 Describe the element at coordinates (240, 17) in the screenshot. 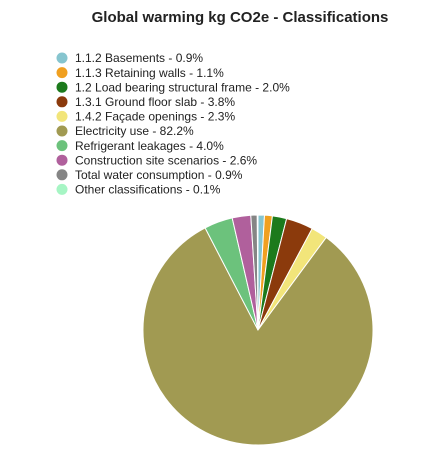

I see `chart-title: Global warming kg CO2e - Classifications` at that location.